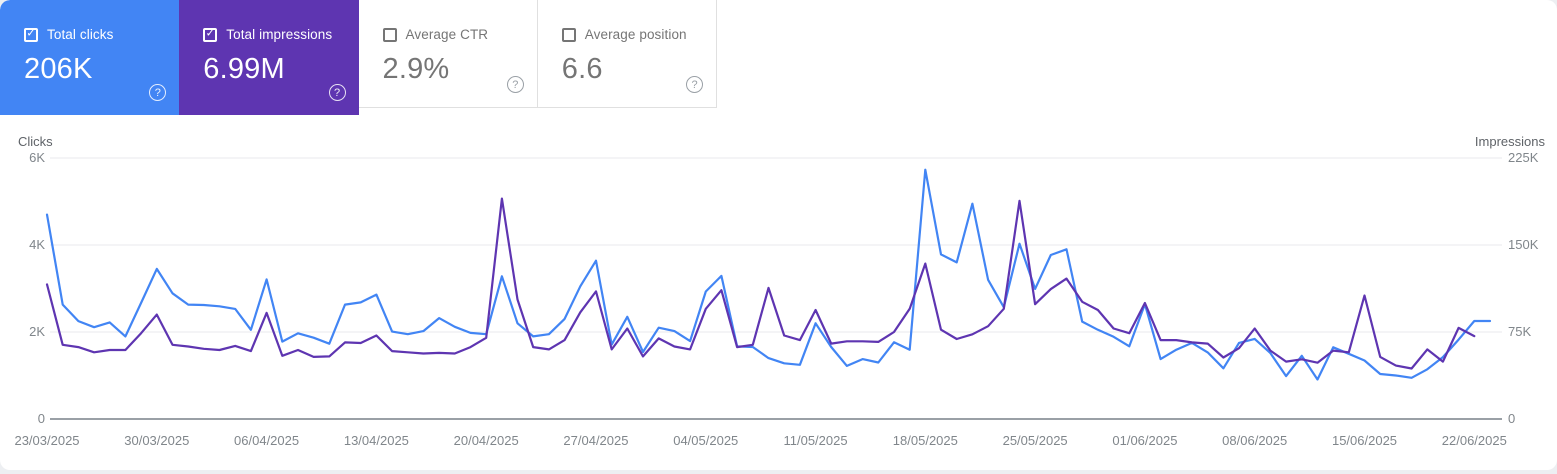 The image size is (1557, 474). I want to click on card-value: 2.9%, so click(416, 69).